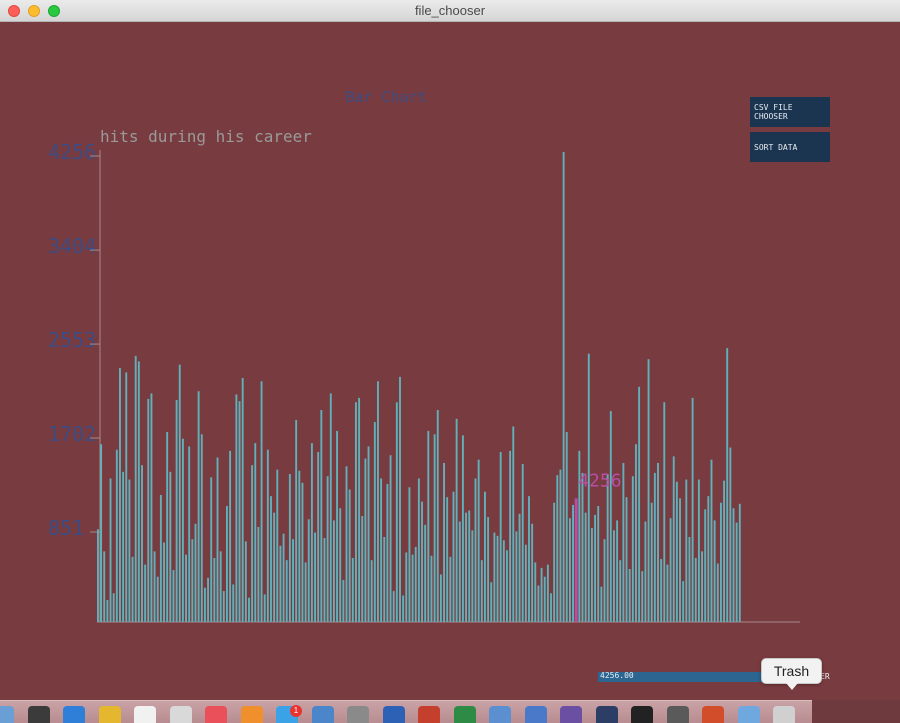  Describe the element at coordinates (72, 152) in the screenshot. I see `y-tick-label: 4256` at that location.